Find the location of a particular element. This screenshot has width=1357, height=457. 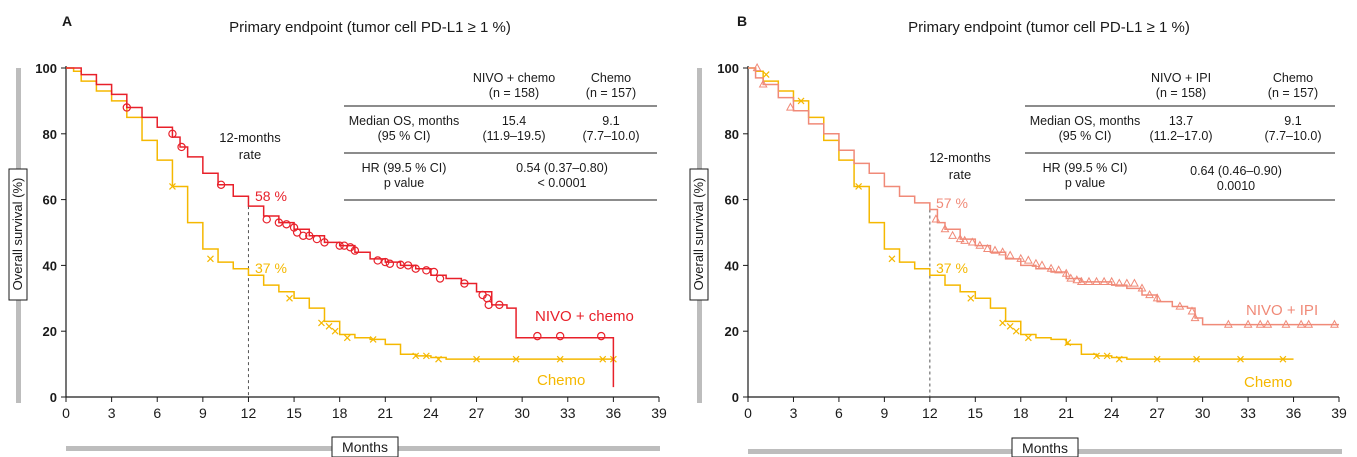

panel-a-col1-head: NIVO + chemo is located at coordinates (514, 78).